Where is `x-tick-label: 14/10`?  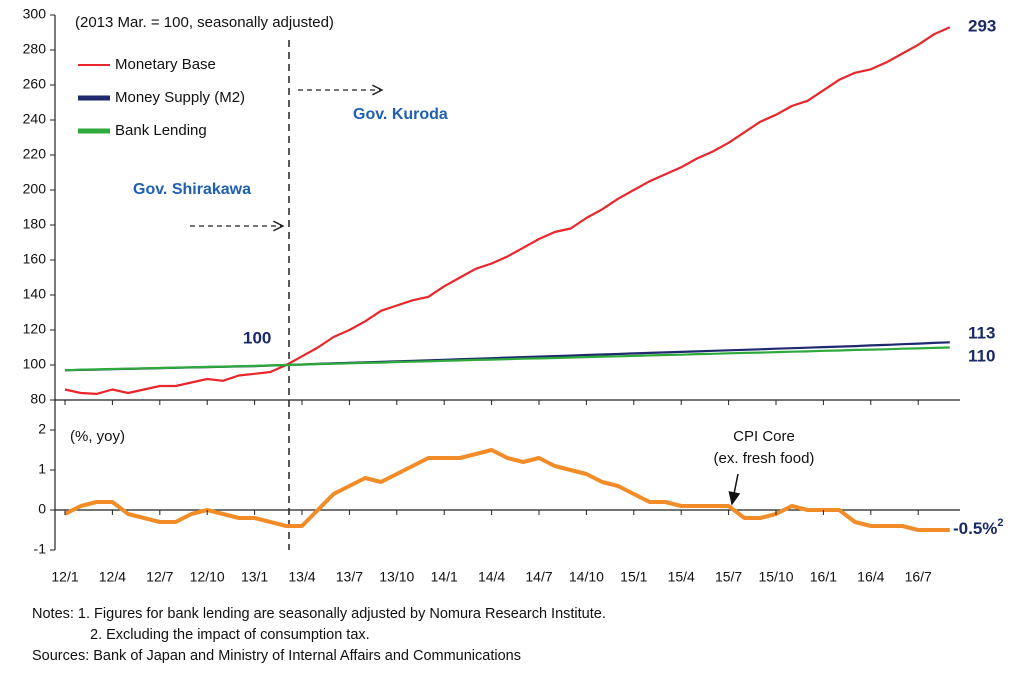 x-tick-label: 14/10 is located at coordinates (586, 577).